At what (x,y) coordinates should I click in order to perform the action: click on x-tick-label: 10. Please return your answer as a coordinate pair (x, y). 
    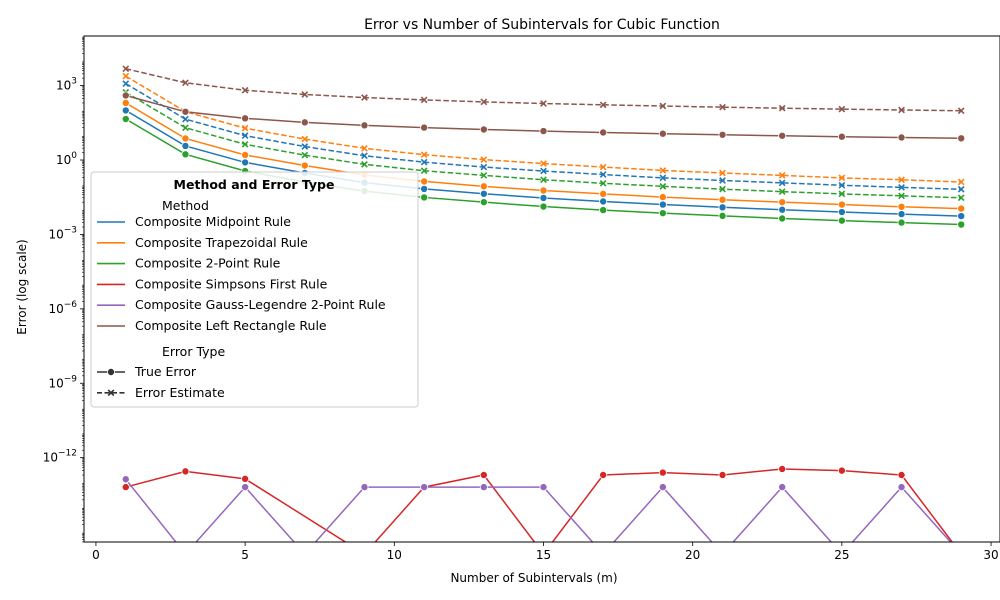
    Looking at the image, I should click on (394, 555).